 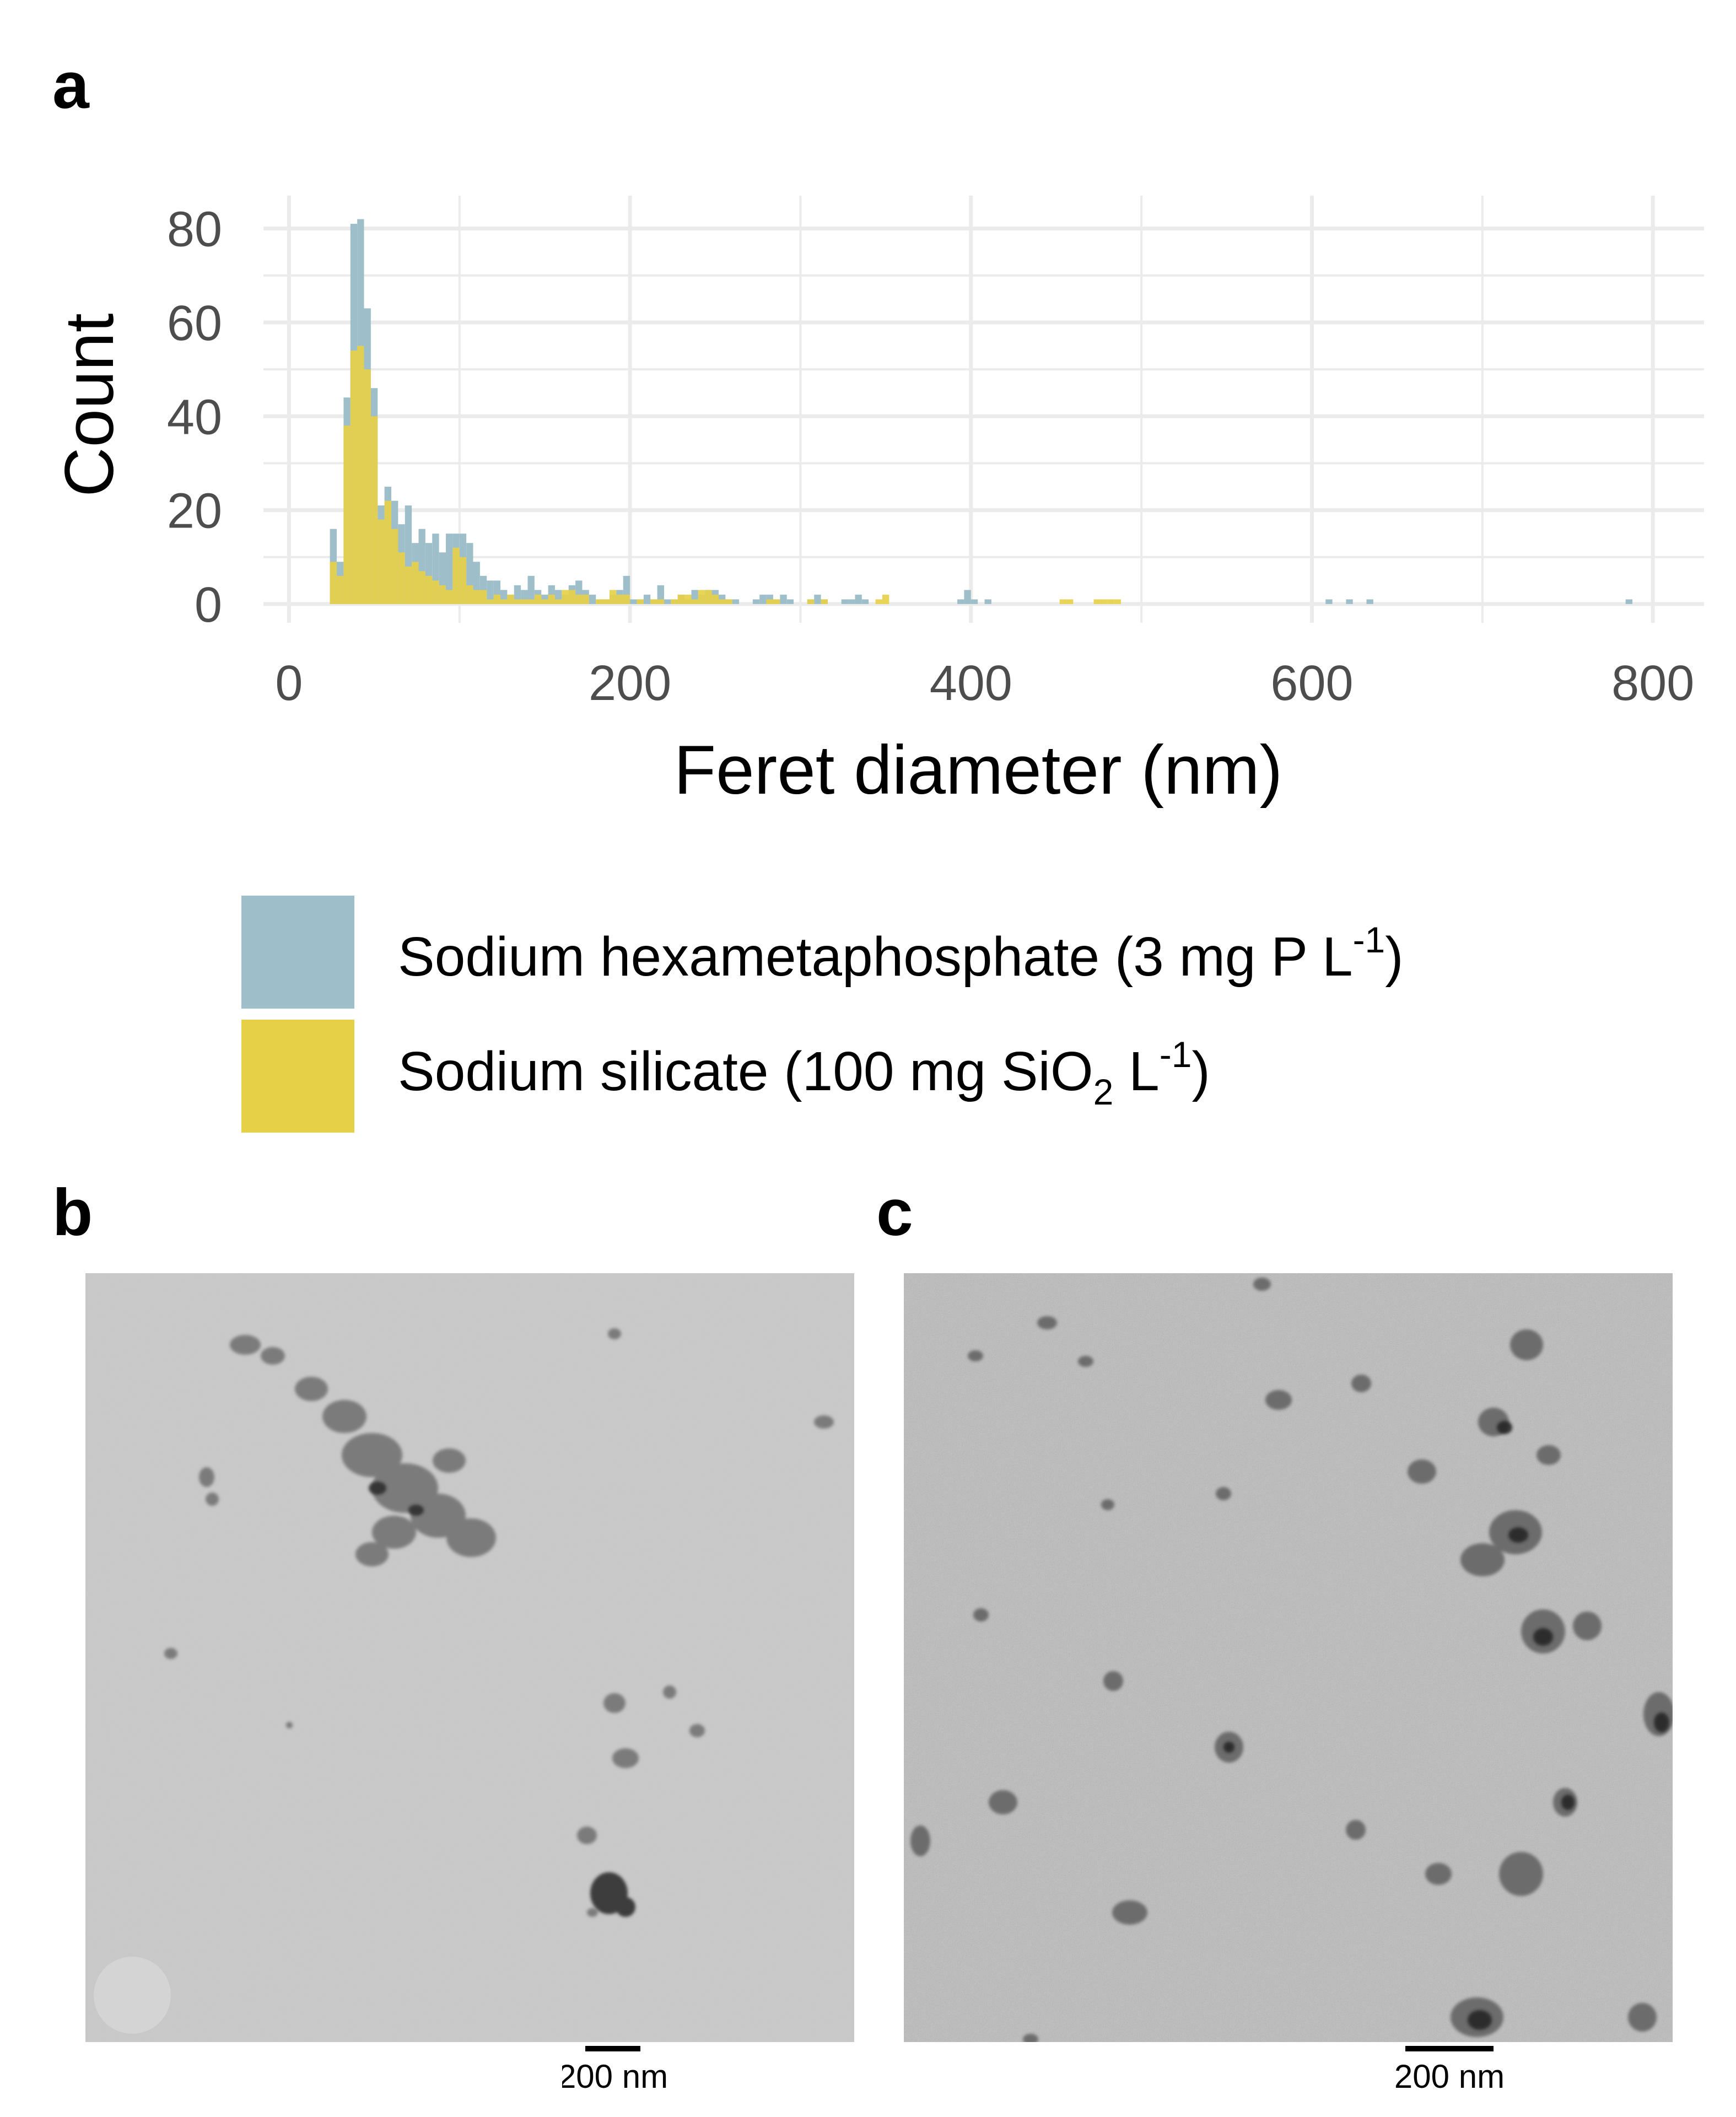 What do you see at coordinates (1369, 939) in the screenshot?
I see `legend-hexa-sup: -1` at bounding box center [1369, 939].